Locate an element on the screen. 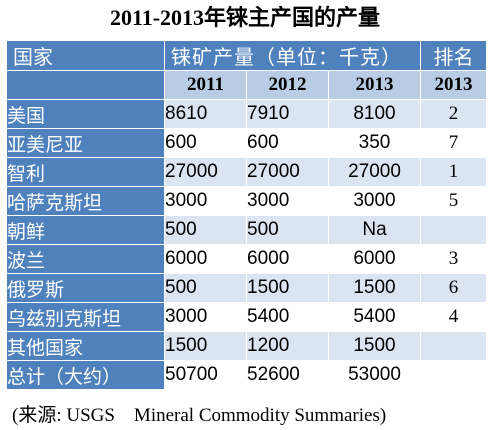 Image resolution: width=490 pixels, height=430 pixels. country-name: 其他国家 is located at coordinates (85, 346).